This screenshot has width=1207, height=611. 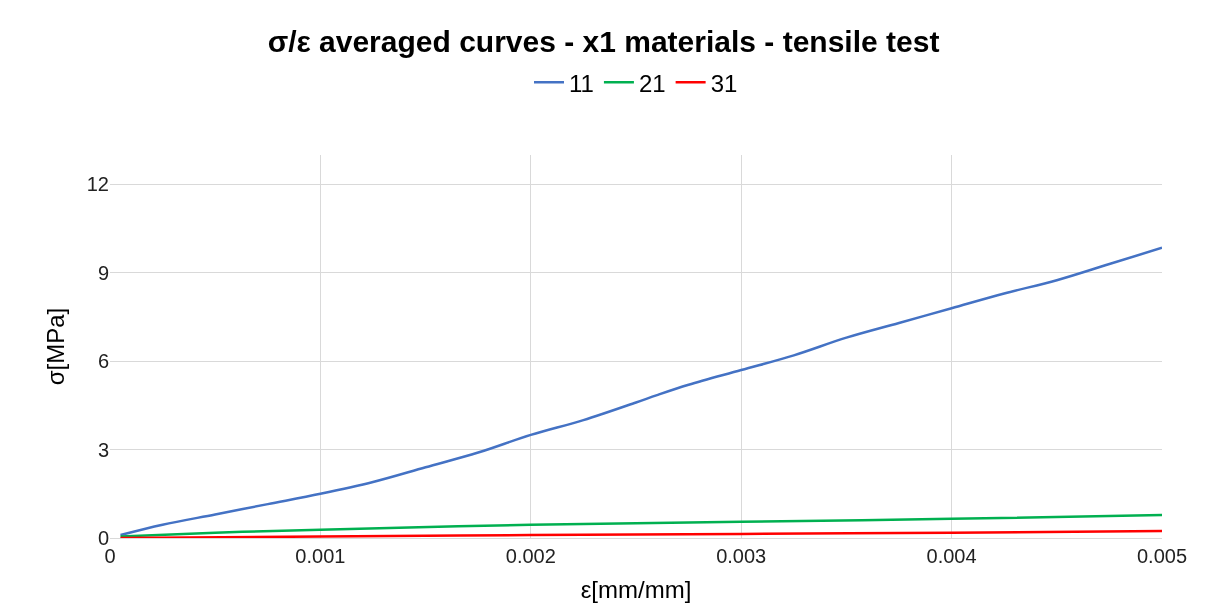 What do you see at coordinates (55, 346) in the screenshot?
I see `y-axis-title: σ[MPa]` at bounding box center [55, 346].